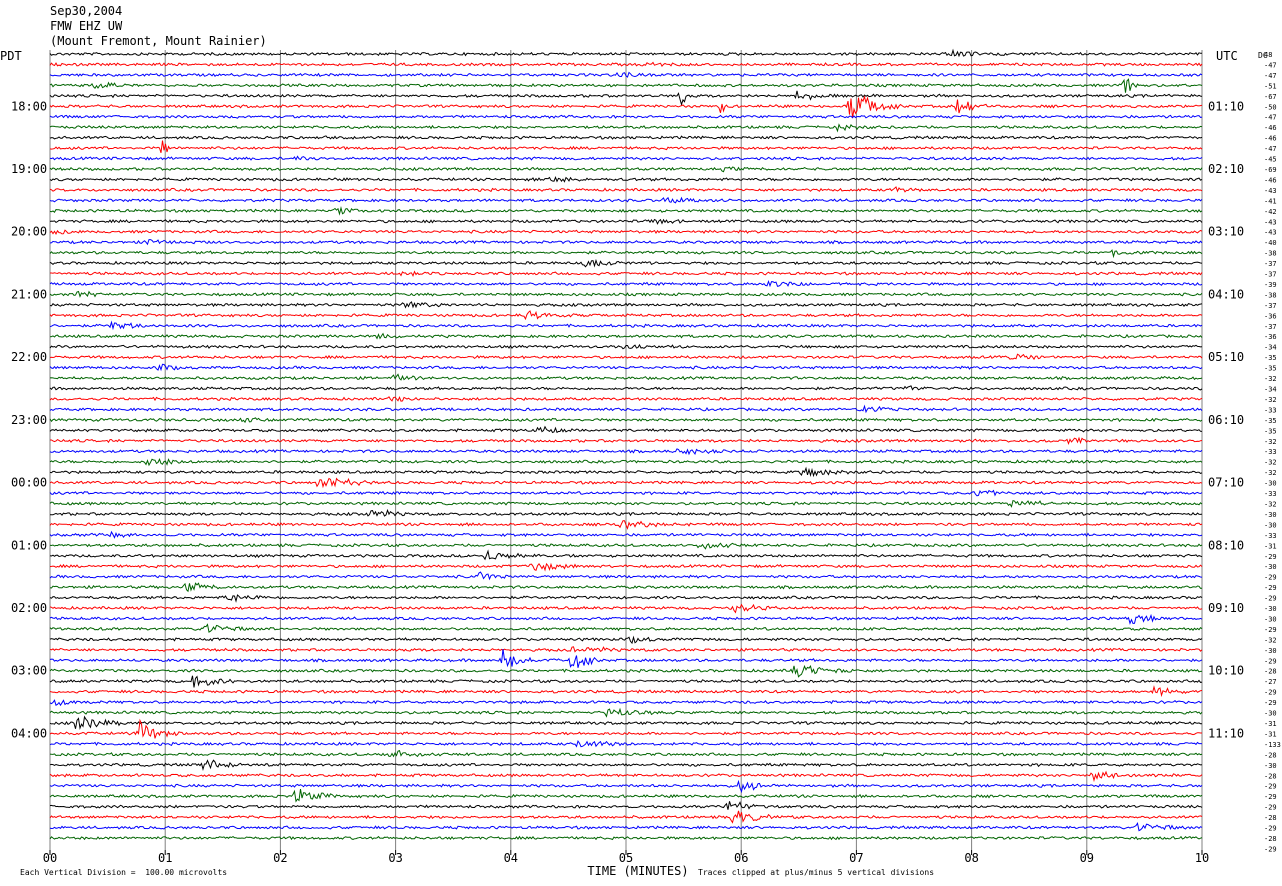 The height and width of the screenshot is (886, 1282). What do you see at coordinates (29, 106) in the screenshot?
I see `pdt-hour-label: 18:00` at bounding box center [29, 106].